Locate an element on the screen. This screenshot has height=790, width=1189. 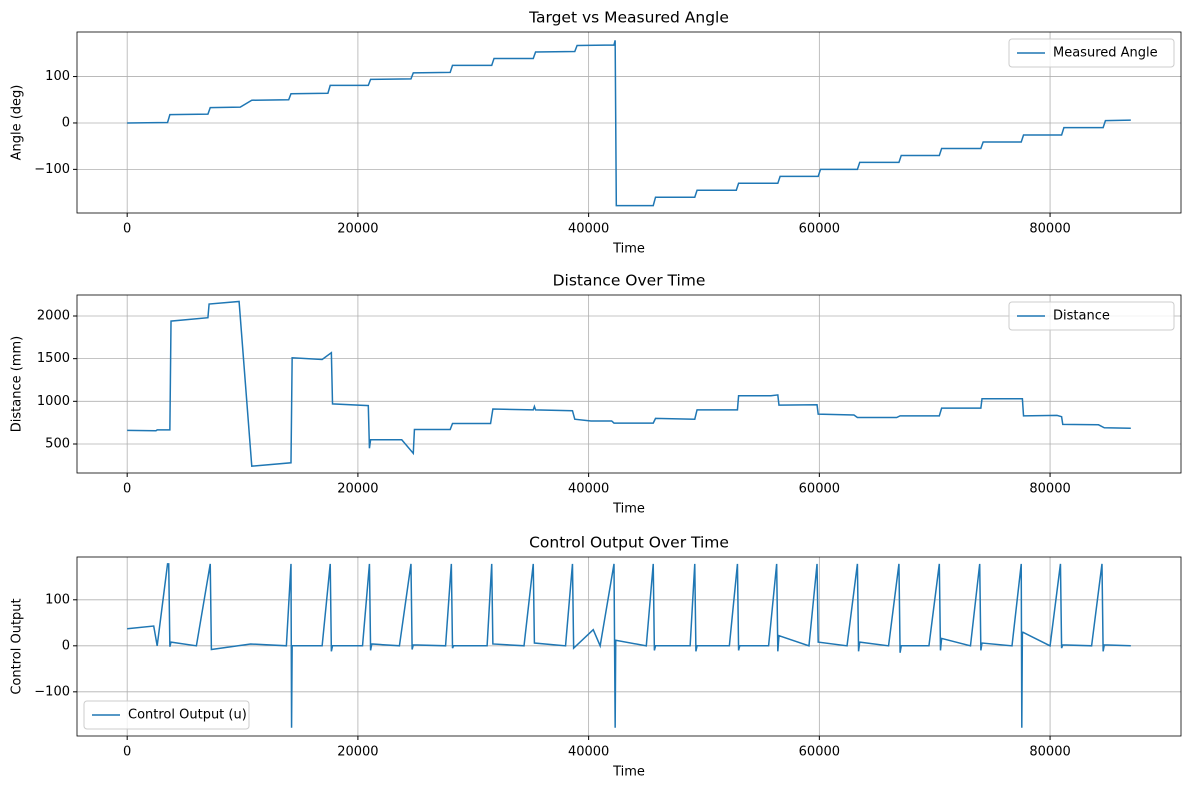
legend-label: Distance is located at coordinates (1081, 316).